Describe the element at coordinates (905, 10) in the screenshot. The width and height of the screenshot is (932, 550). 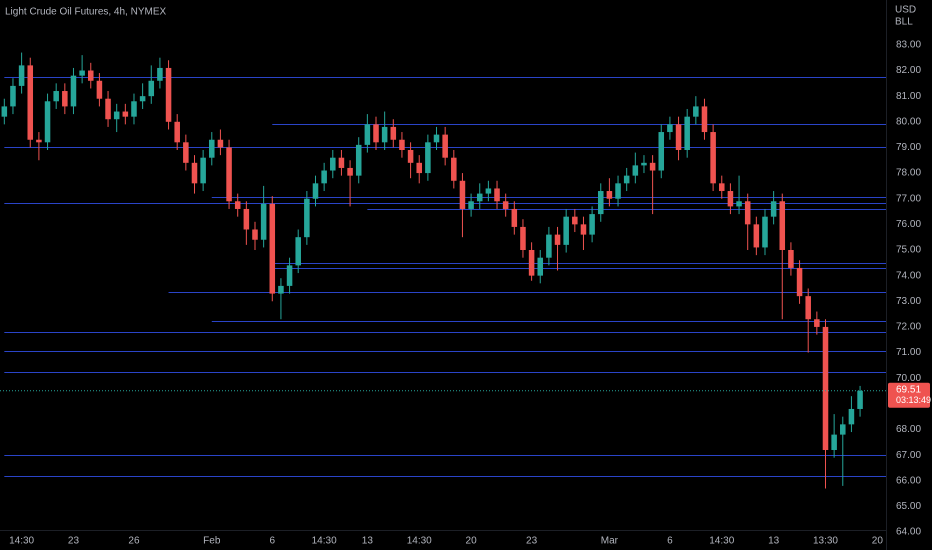
I see `currency: USD` at that location.